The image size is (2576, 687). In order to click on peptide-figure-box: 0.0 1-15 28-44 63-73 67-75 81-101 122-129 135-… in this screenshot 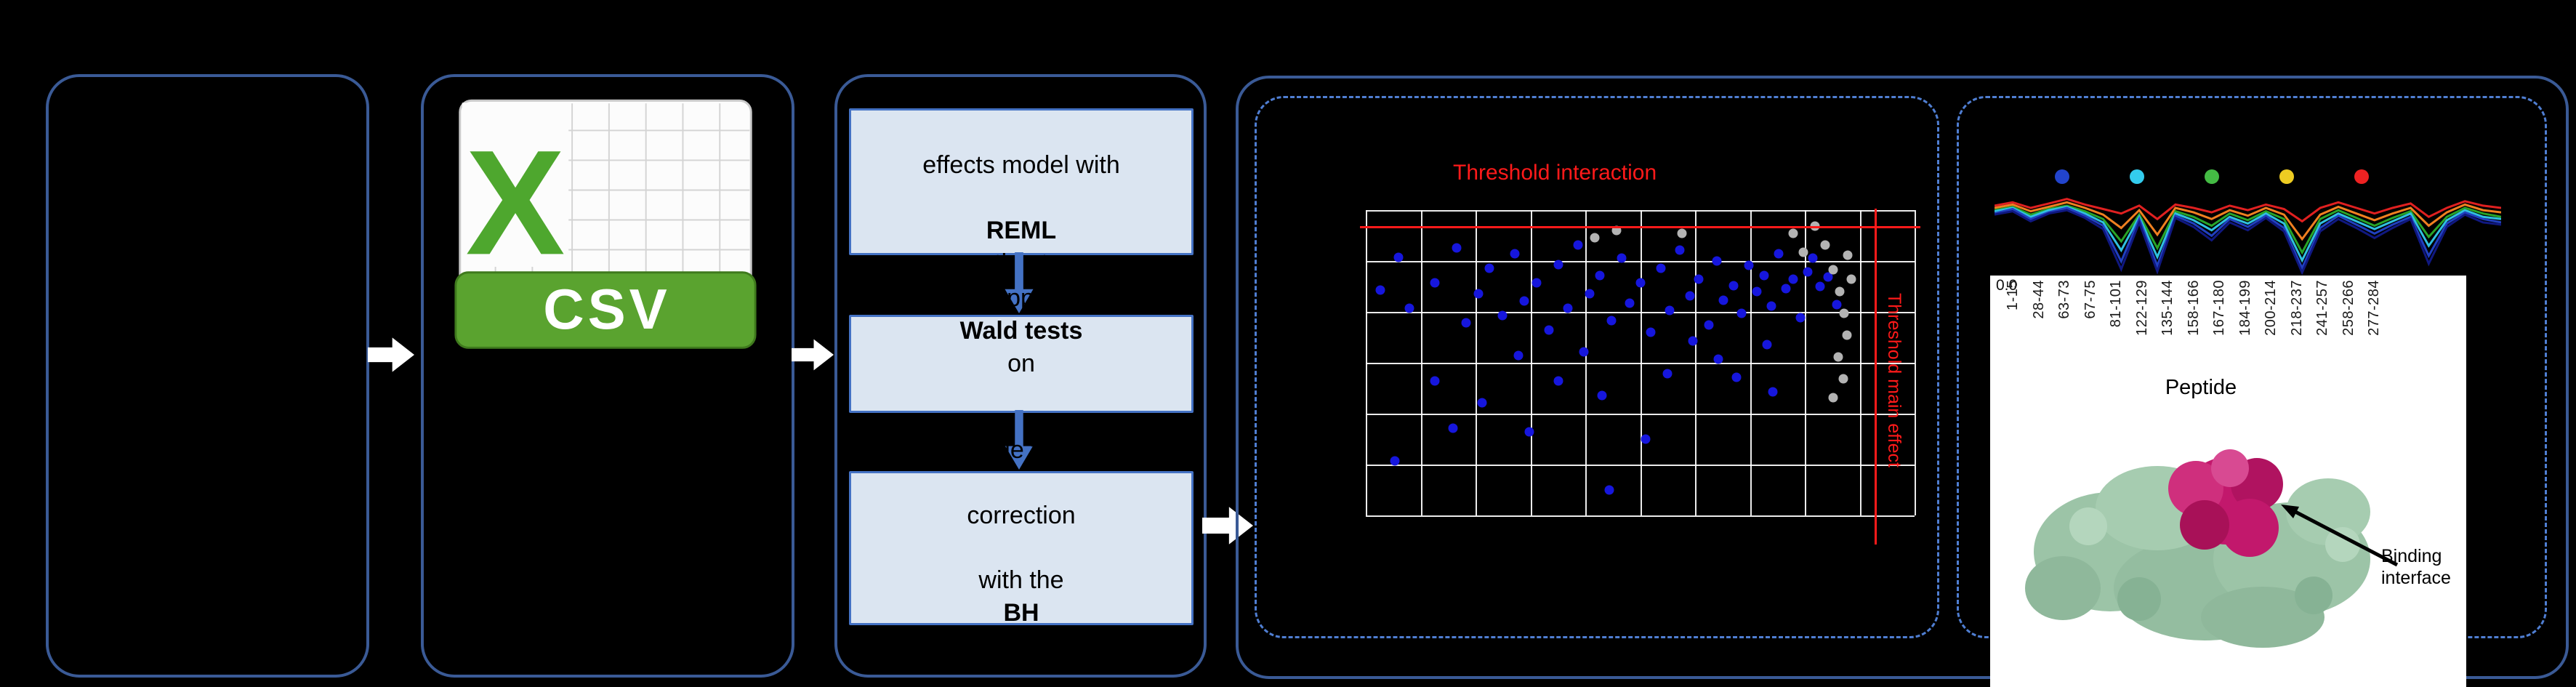, I will do `click(2228, 481)`.